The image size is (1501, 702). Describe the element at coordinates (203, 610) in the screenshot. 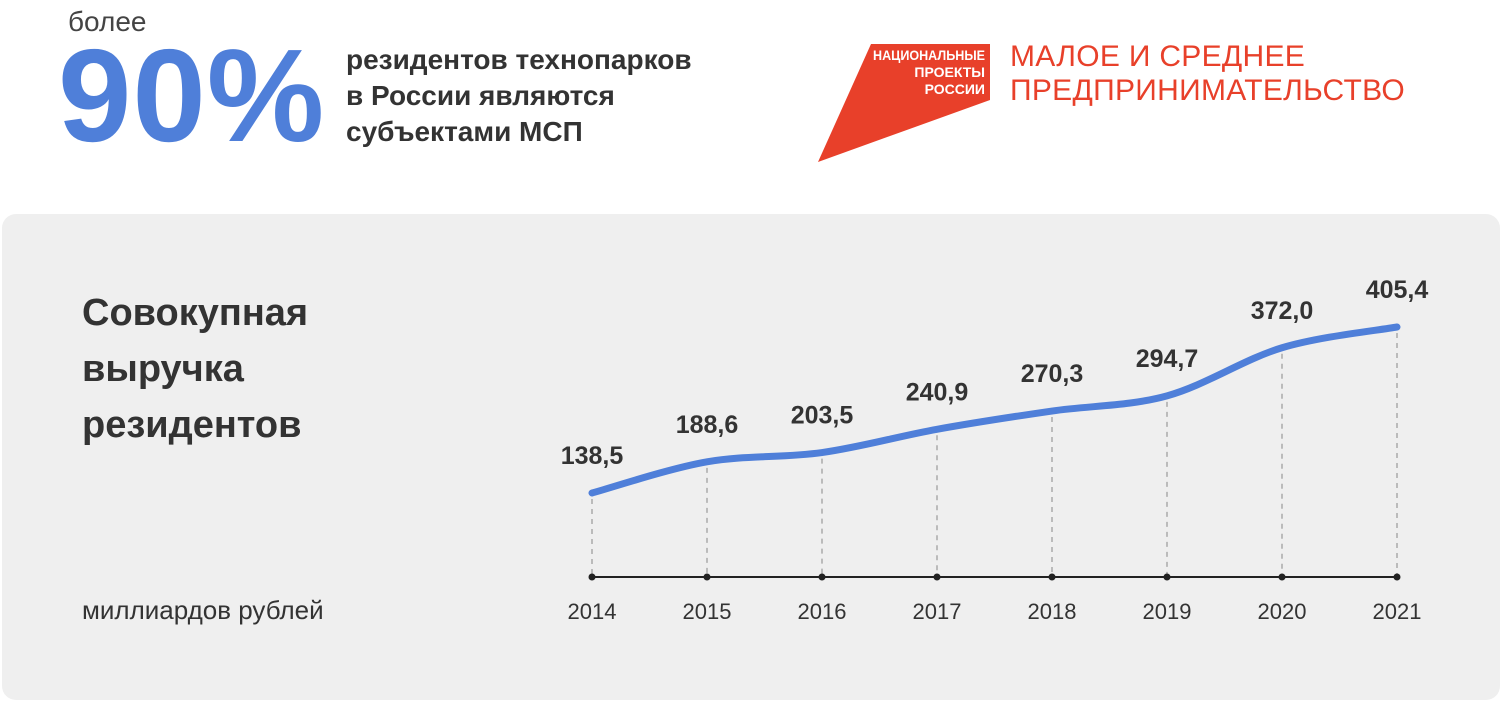

I see `chart-units: миллиардов рублей` at that location.